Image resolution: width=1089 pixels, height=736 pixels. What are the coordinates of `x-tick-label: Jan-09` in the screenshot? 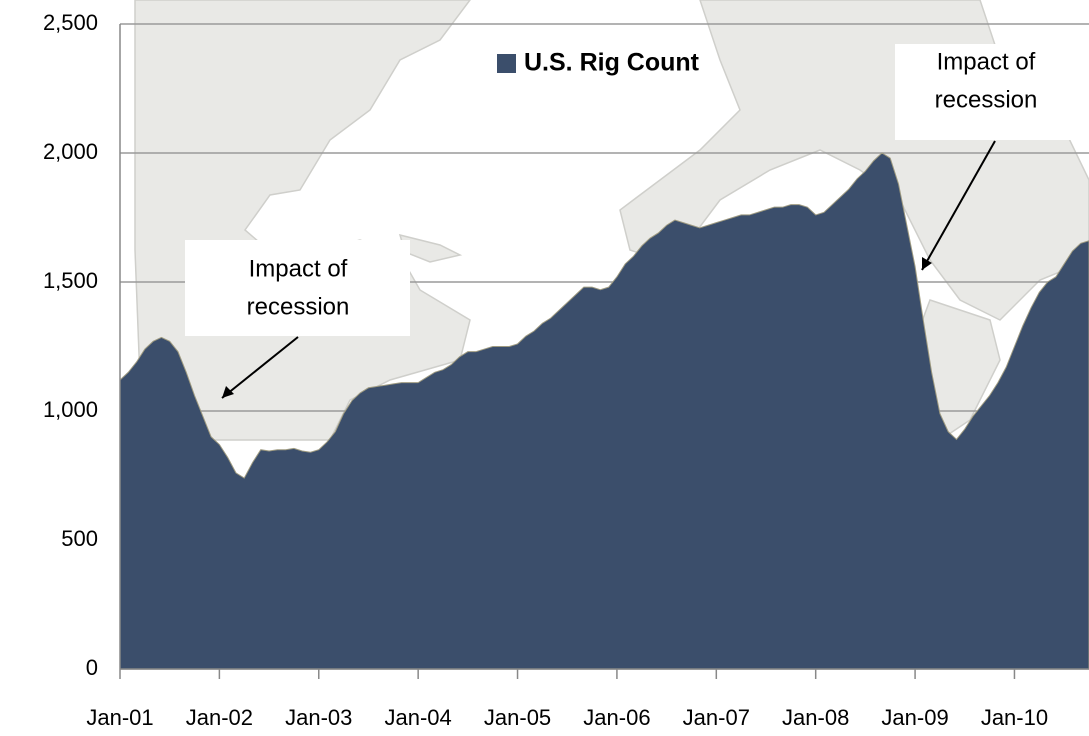 It's located at (914, 717).